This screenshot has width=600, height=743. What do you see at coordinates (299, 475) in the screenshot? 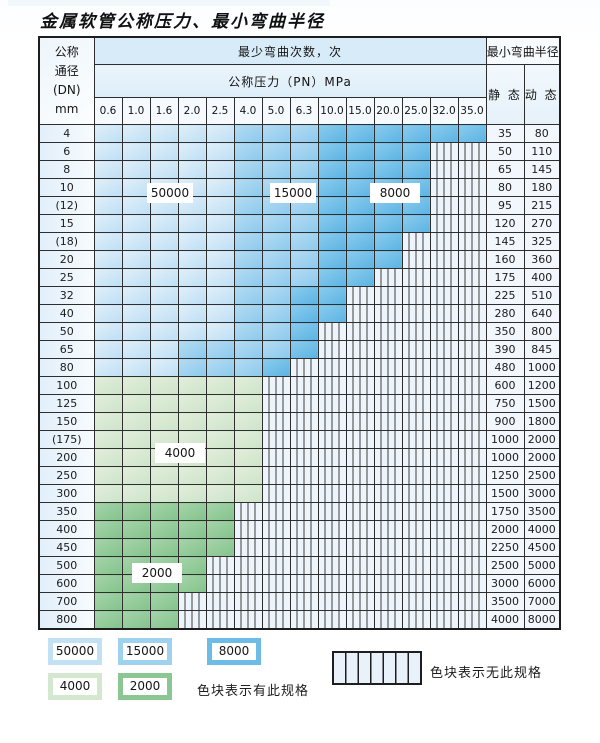
I see `table-row: 250 1250 2500` at bounding box center [299, 475].